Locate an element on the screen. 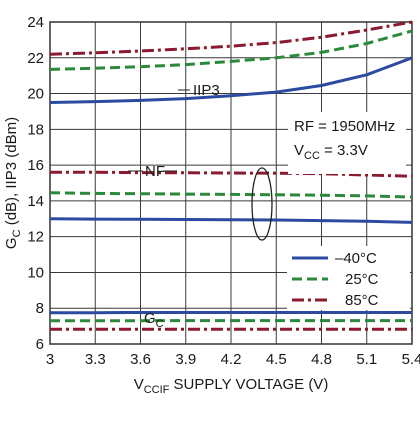 This screenshot has height=421, width=420. x-tick-label: 5.4 is located at coordinates (411, 359).